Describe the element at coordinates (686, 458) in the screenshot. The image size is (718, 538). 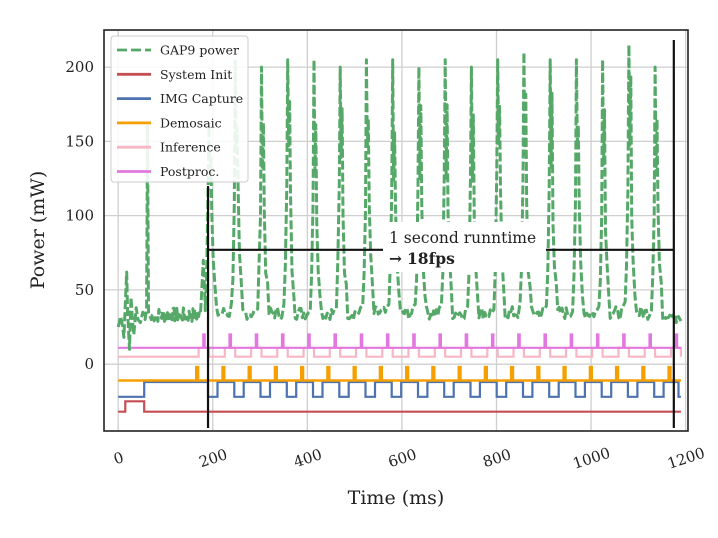
I see `x-tick-label: 1200` at that location.